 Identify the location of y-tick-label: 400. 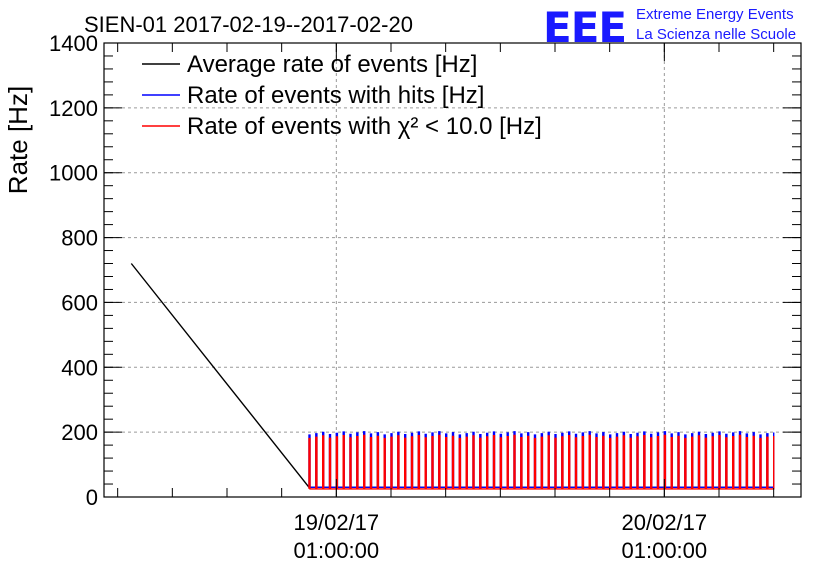
(79, 367).